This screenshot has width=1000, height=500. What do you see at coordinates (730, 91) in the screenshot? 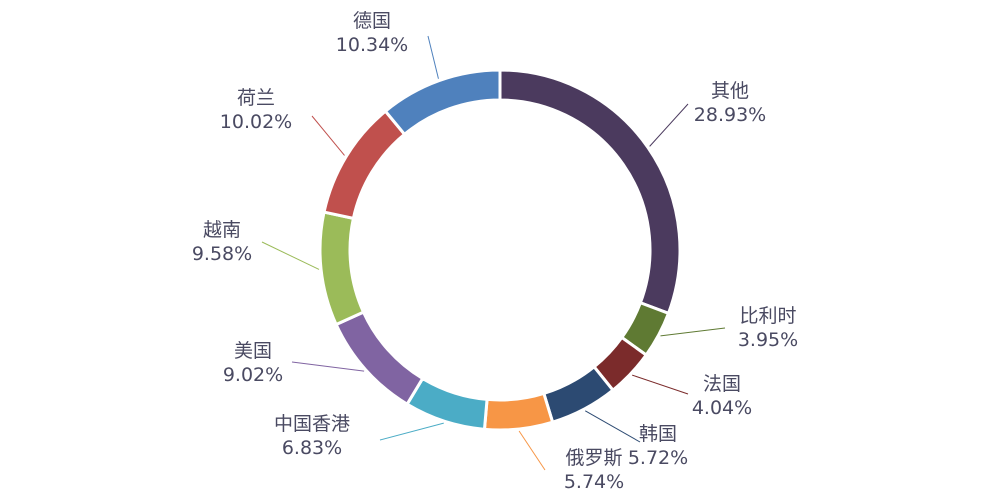
I see `slice-label-name-0: 其他` at bounding box center [730, 91].